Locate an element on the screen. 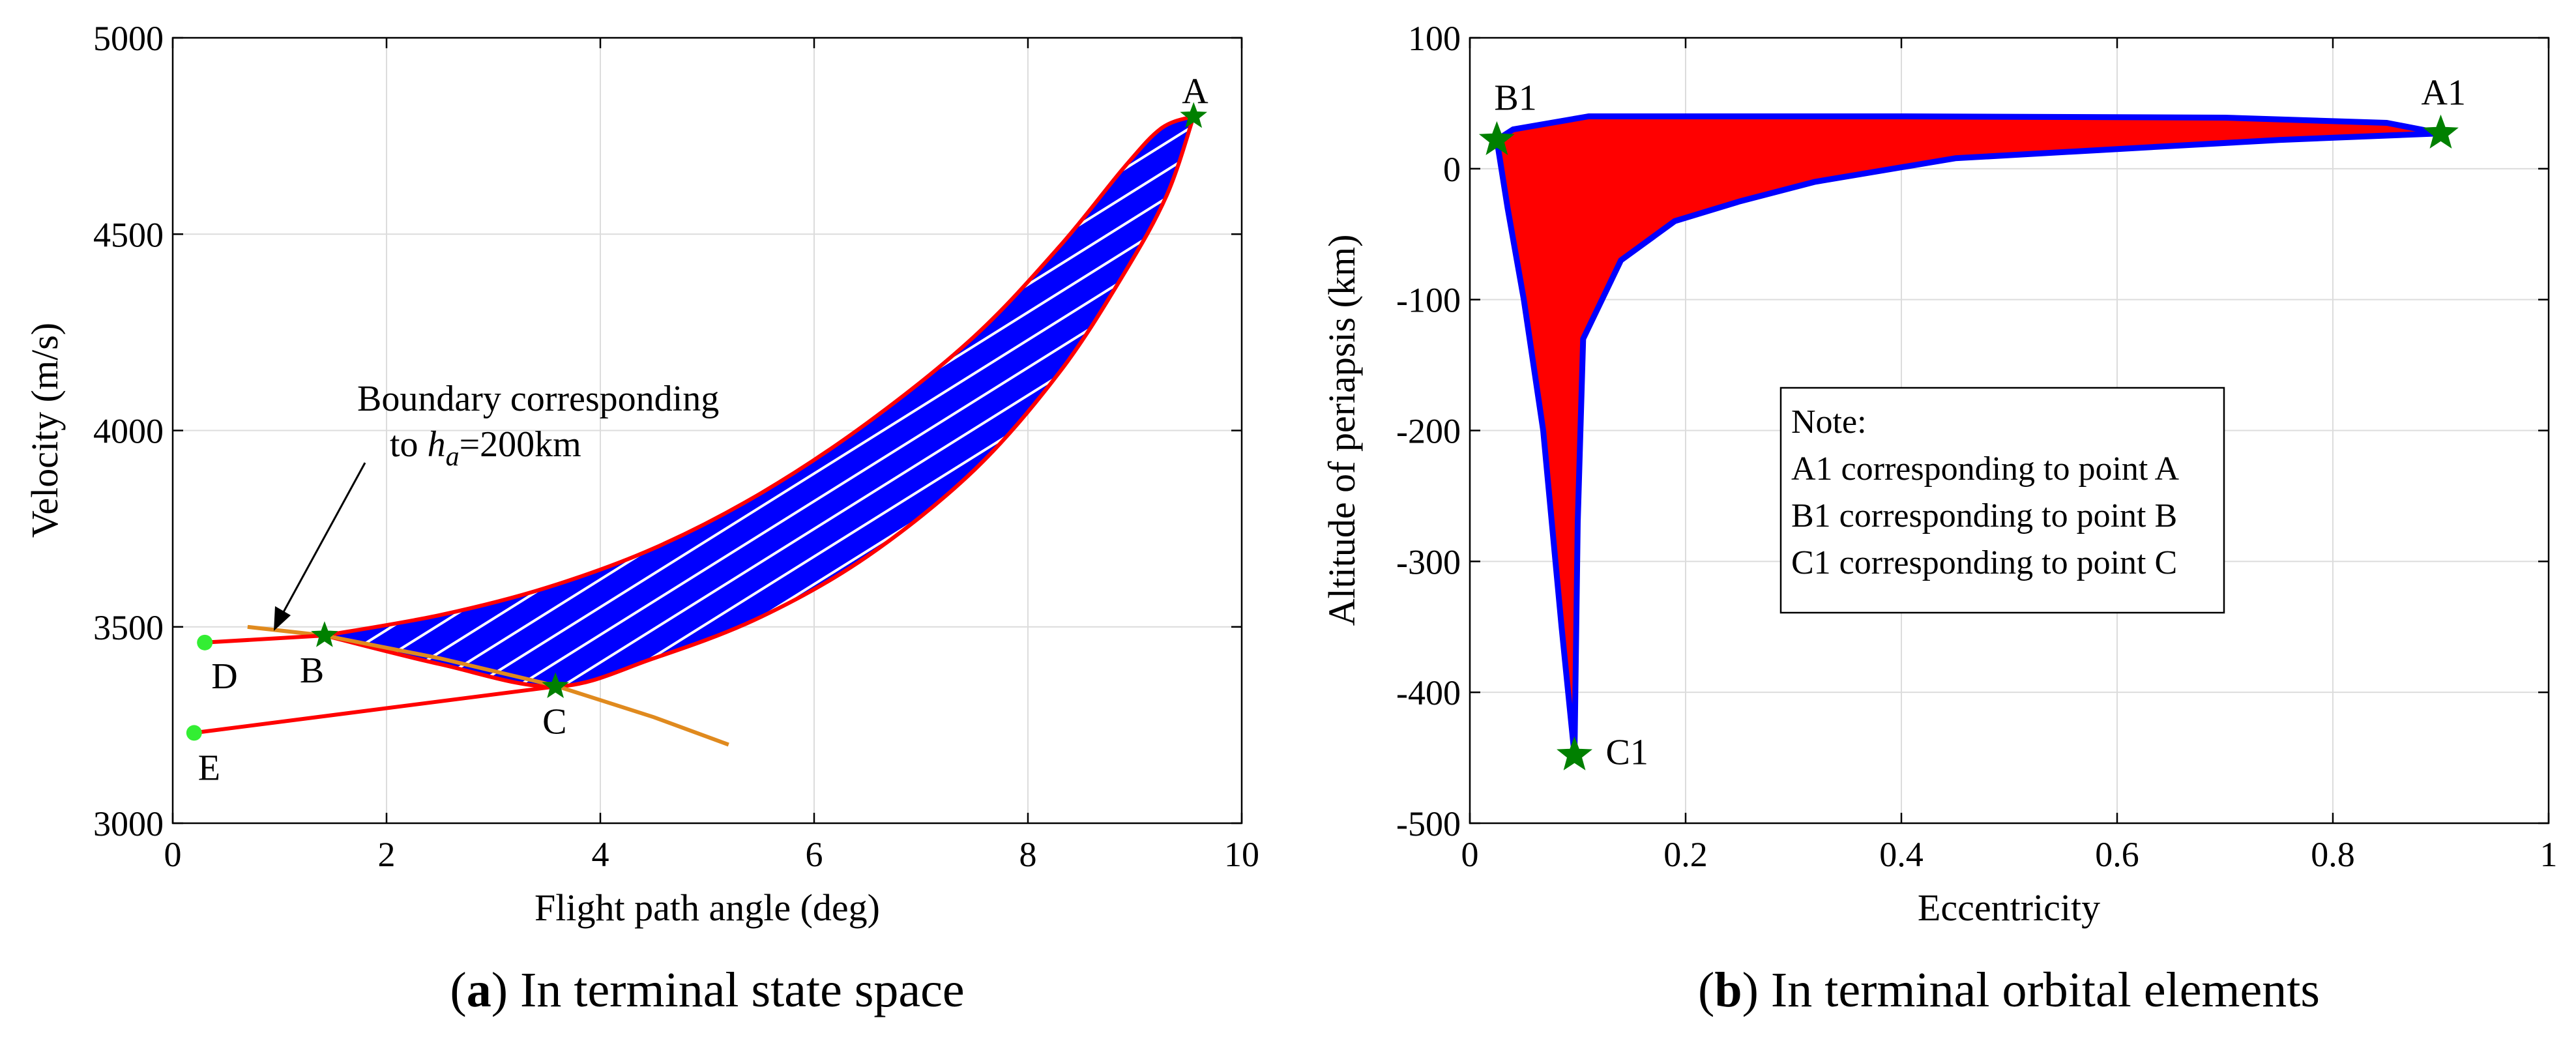 This screenshot has height=1037, width=2576. point-e-label: E is located at coordinates (209, 768).